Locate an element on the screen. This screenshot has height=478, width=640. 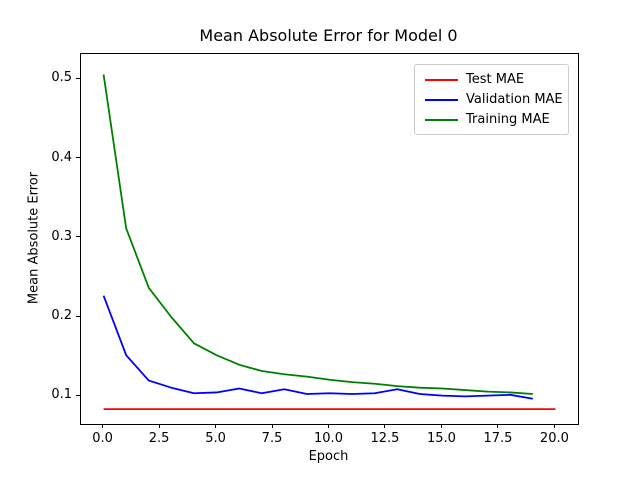
y-tick-label: 0.3 is located at coordinates (61, 236).